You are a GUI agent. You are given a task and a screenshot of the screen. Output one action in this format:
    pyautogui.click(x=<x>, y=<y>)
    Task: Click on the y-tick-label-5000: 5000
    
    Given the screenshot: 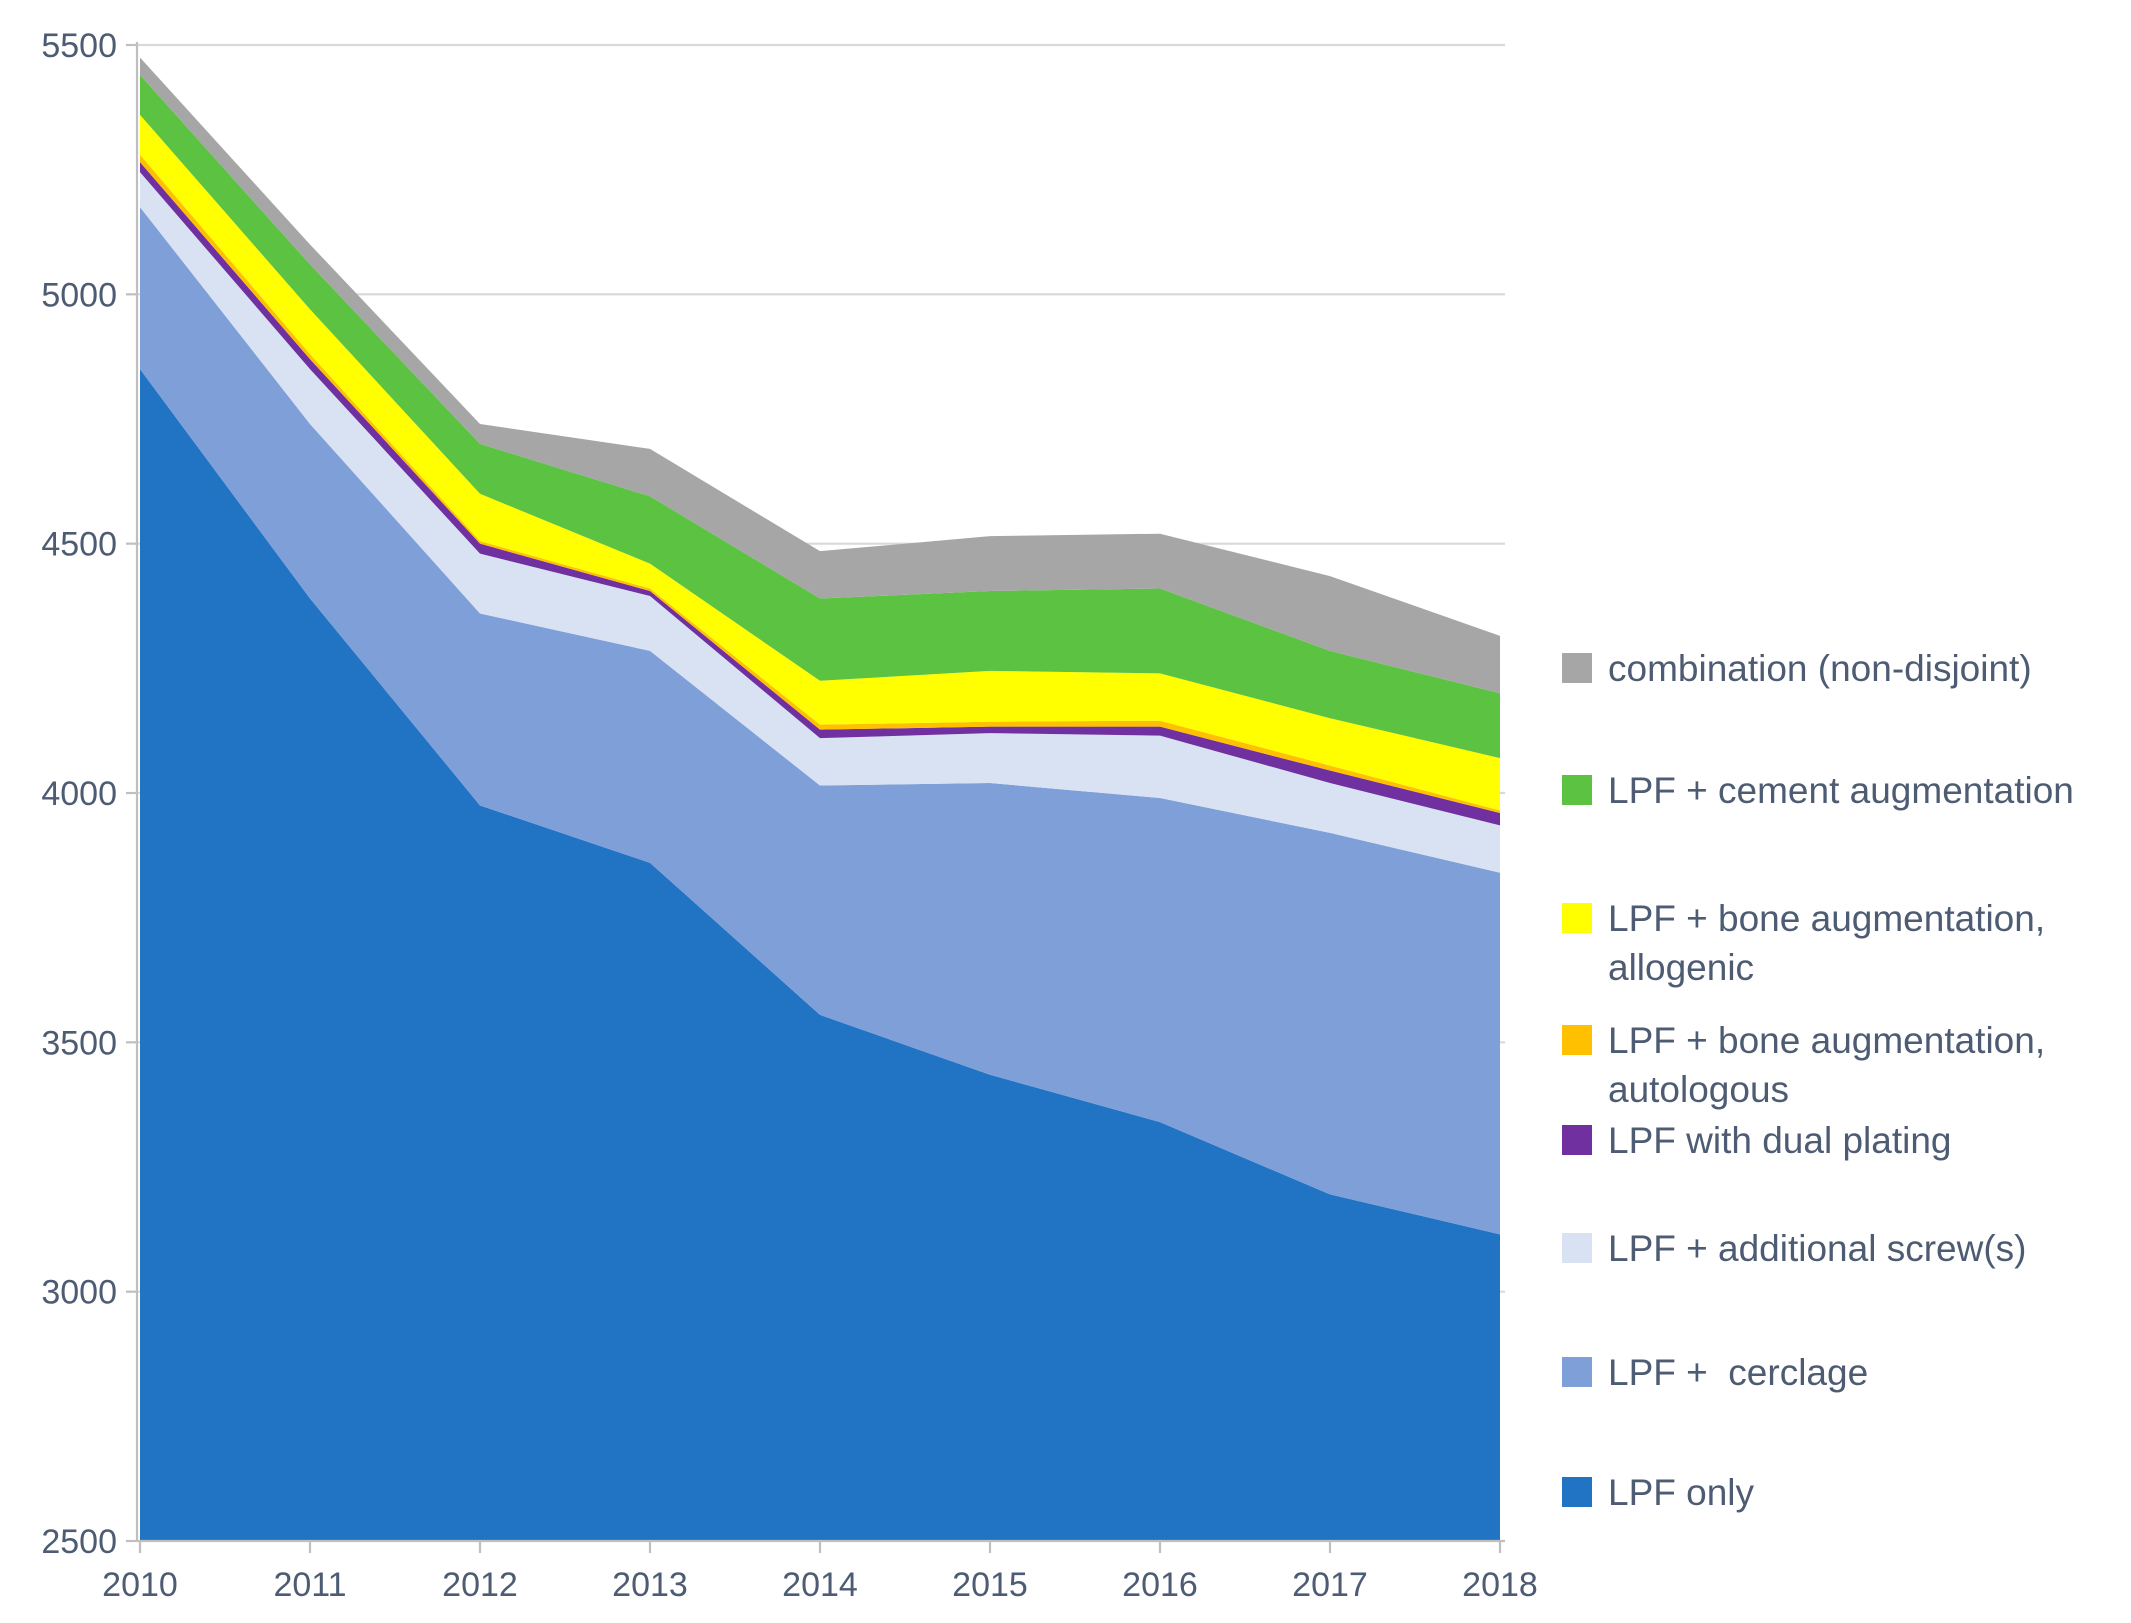 What is the action you would take?
    pyautogui.click(x=79, y=295)
    